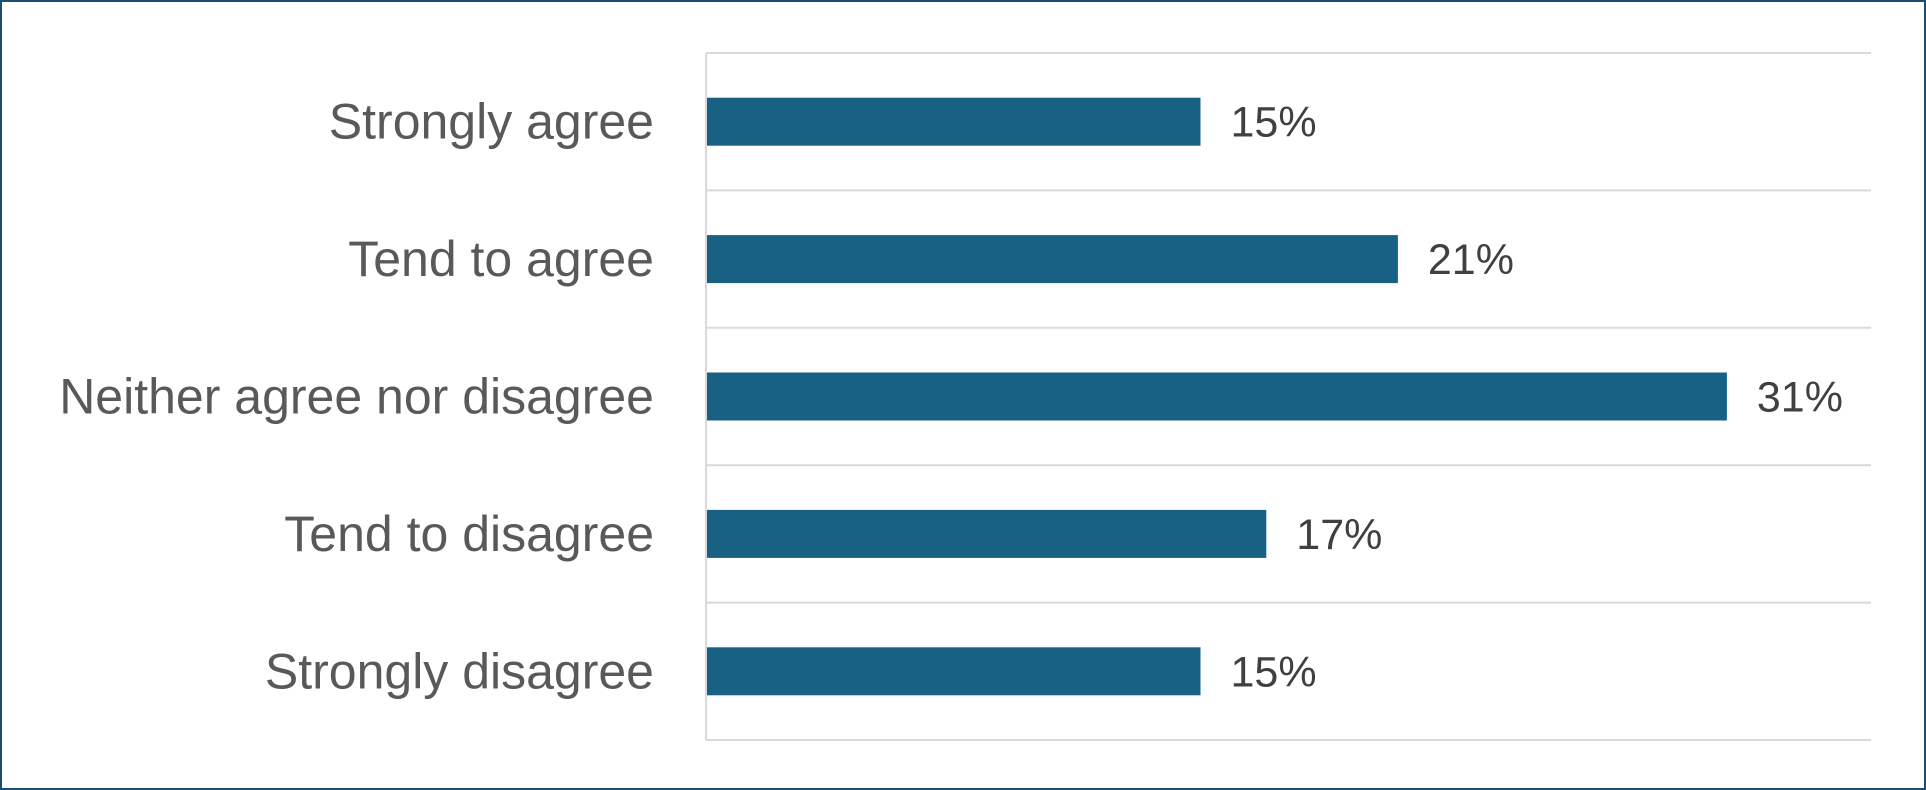 The width and height of the screenshot is (1926, 790). Describe the element at coordinates (459, 671) in the screenshot. I see `category-label: Strongly disagree` at that location.